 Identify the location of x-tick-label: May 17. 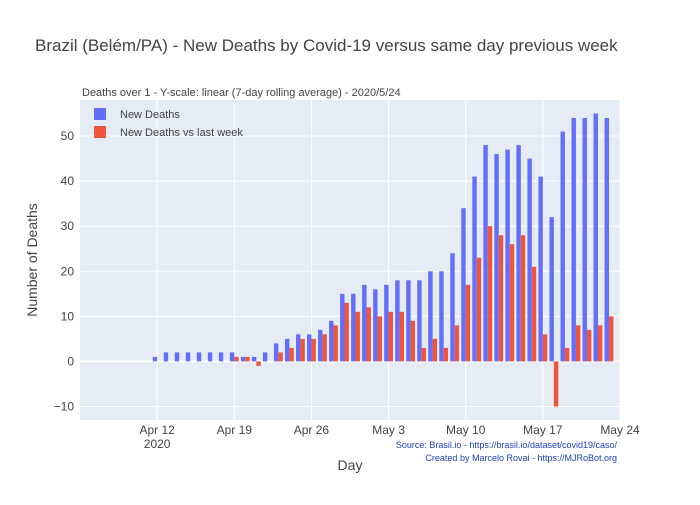
(543, 430).